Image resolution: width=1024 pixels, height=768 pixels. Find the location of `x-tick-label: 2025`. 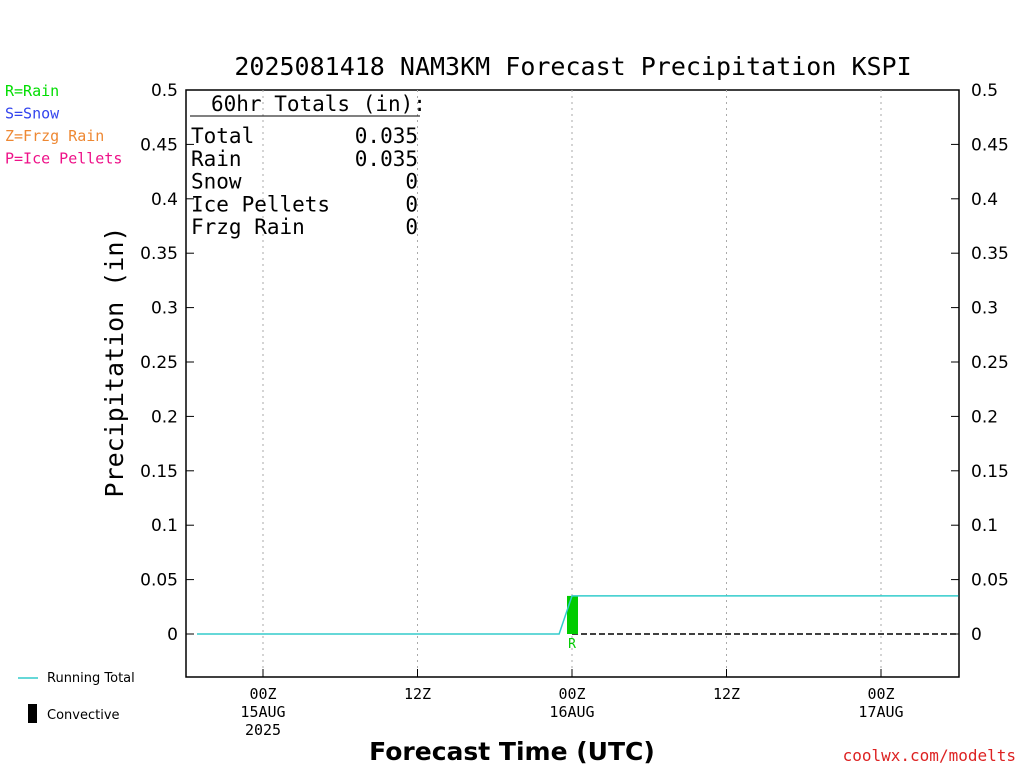

x-tick-label: 2025 is located at coordinates (263, 730).